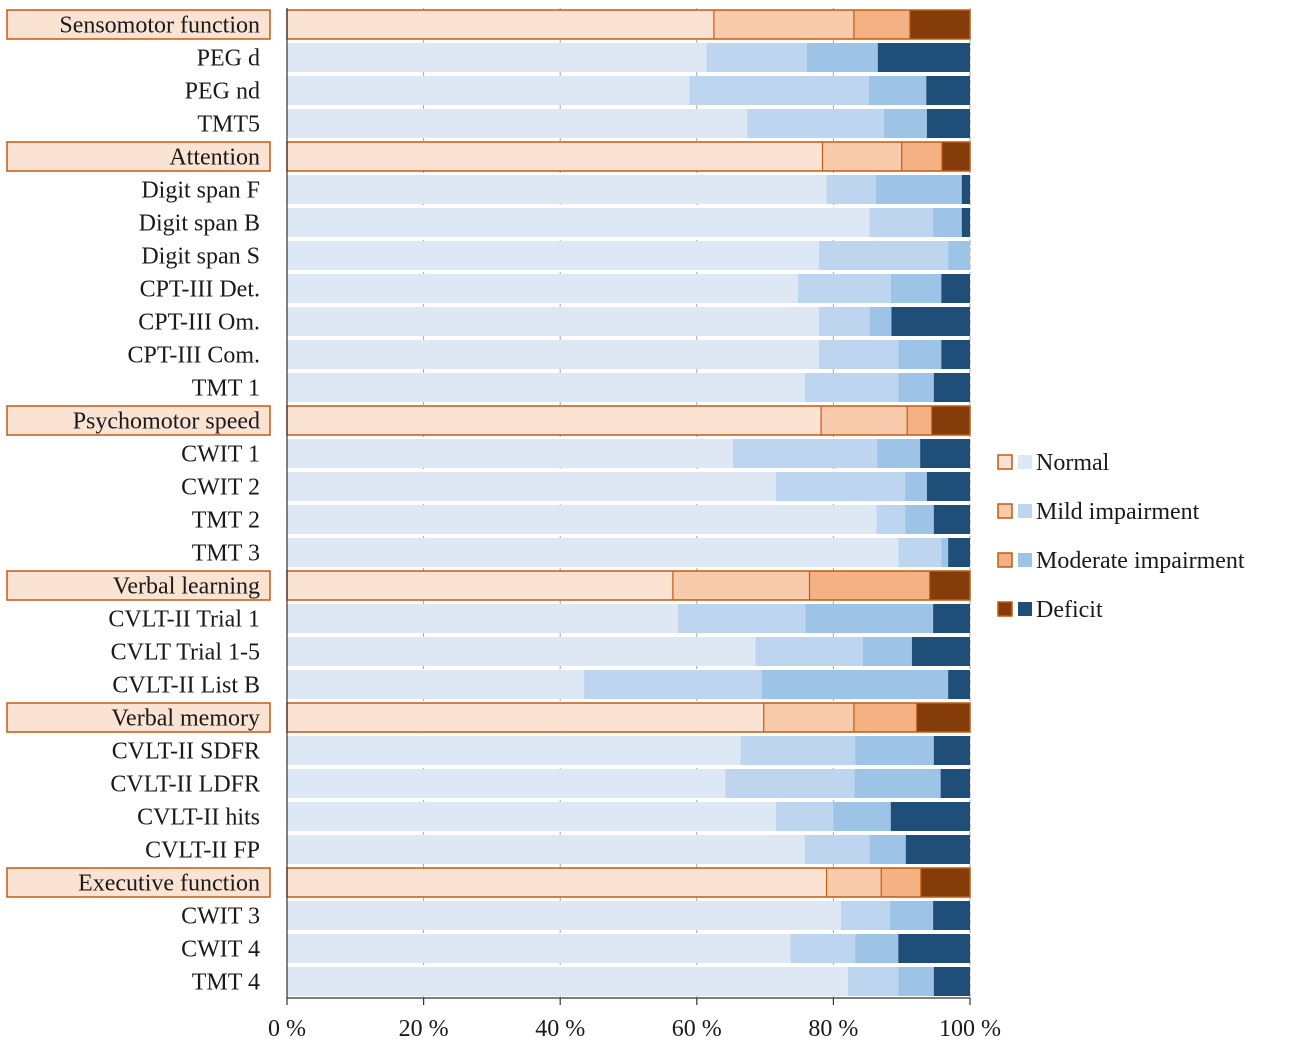 The height and width of the screenshot is (1047, 1300). I want to click on category-label: CWIT 1, so click(220, 455).